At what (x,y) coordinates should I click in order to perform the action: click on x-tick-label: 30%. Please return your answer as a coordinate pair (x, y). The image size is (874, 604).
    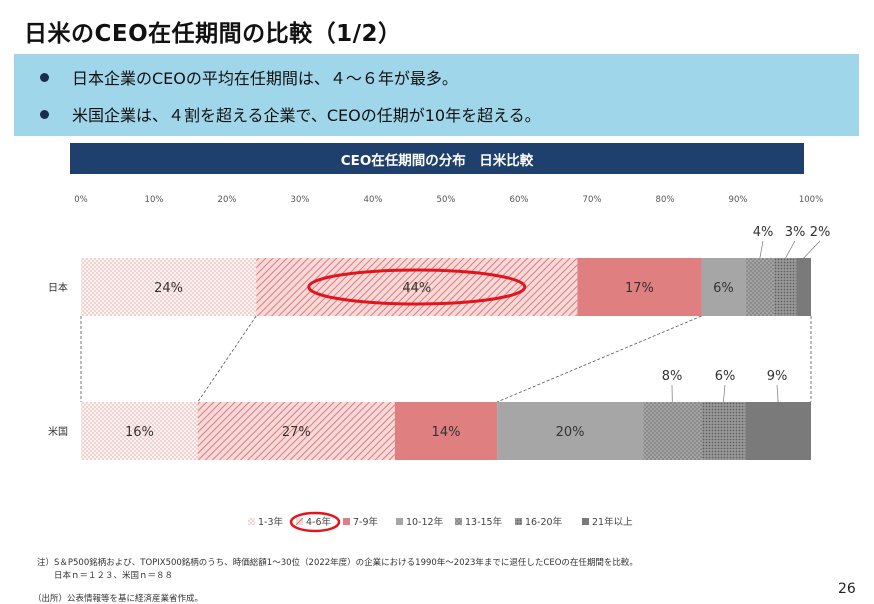
    Looking at the image, I should click on (300, 200).